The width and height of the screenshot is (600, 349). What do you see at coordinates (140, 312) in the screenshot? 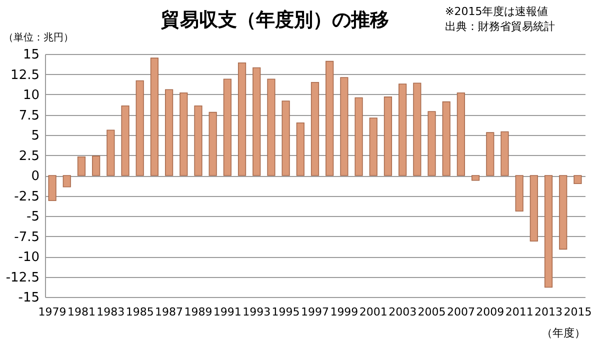
I see `x-tick-label: 1985` at bounding box center [140, 312].